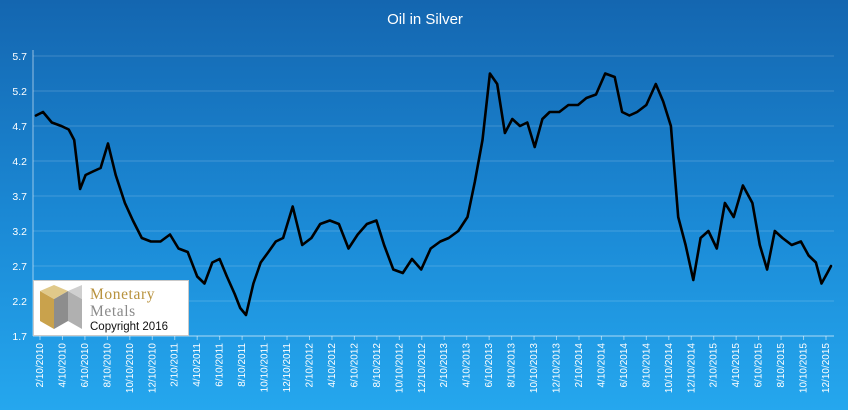 The image size is (848, 410). I want to click on monetary-metals-logo: Monetary Metals Copyright 2016, so click(111, 308).